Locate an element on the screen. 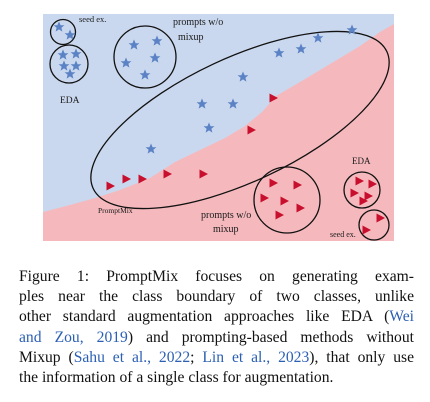  caption-text: ) and prompting-based methods without is located at coordinates (270, 337).